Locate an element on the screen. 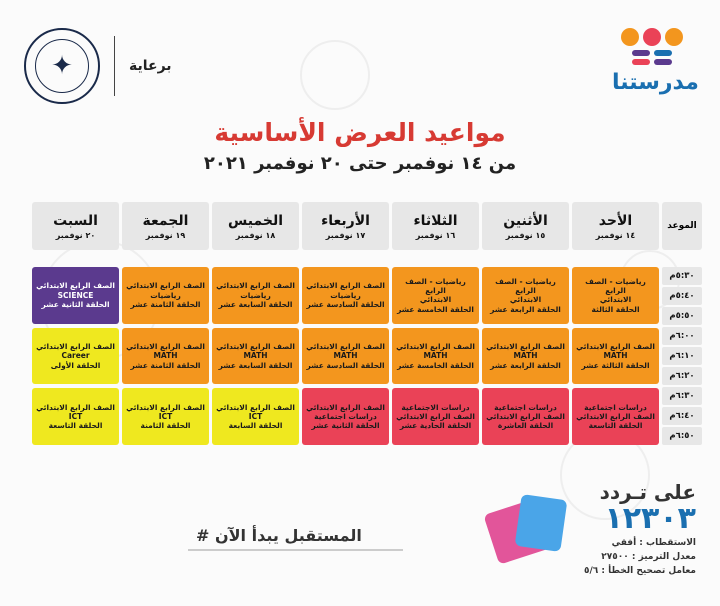 This screenshot has width=720, height=606. books-illustration-icon is located at coordinates (528, 529).